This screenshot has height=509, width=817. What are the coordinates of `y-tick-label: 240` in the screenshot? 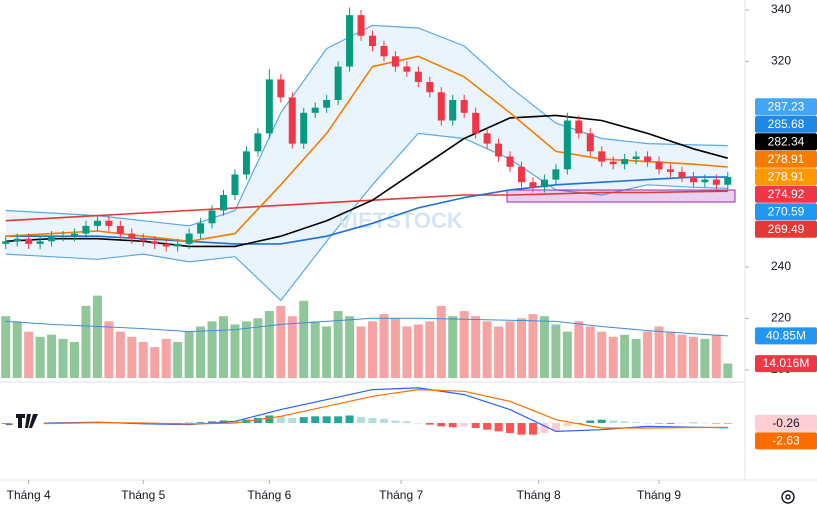 It's located at (781, 266).